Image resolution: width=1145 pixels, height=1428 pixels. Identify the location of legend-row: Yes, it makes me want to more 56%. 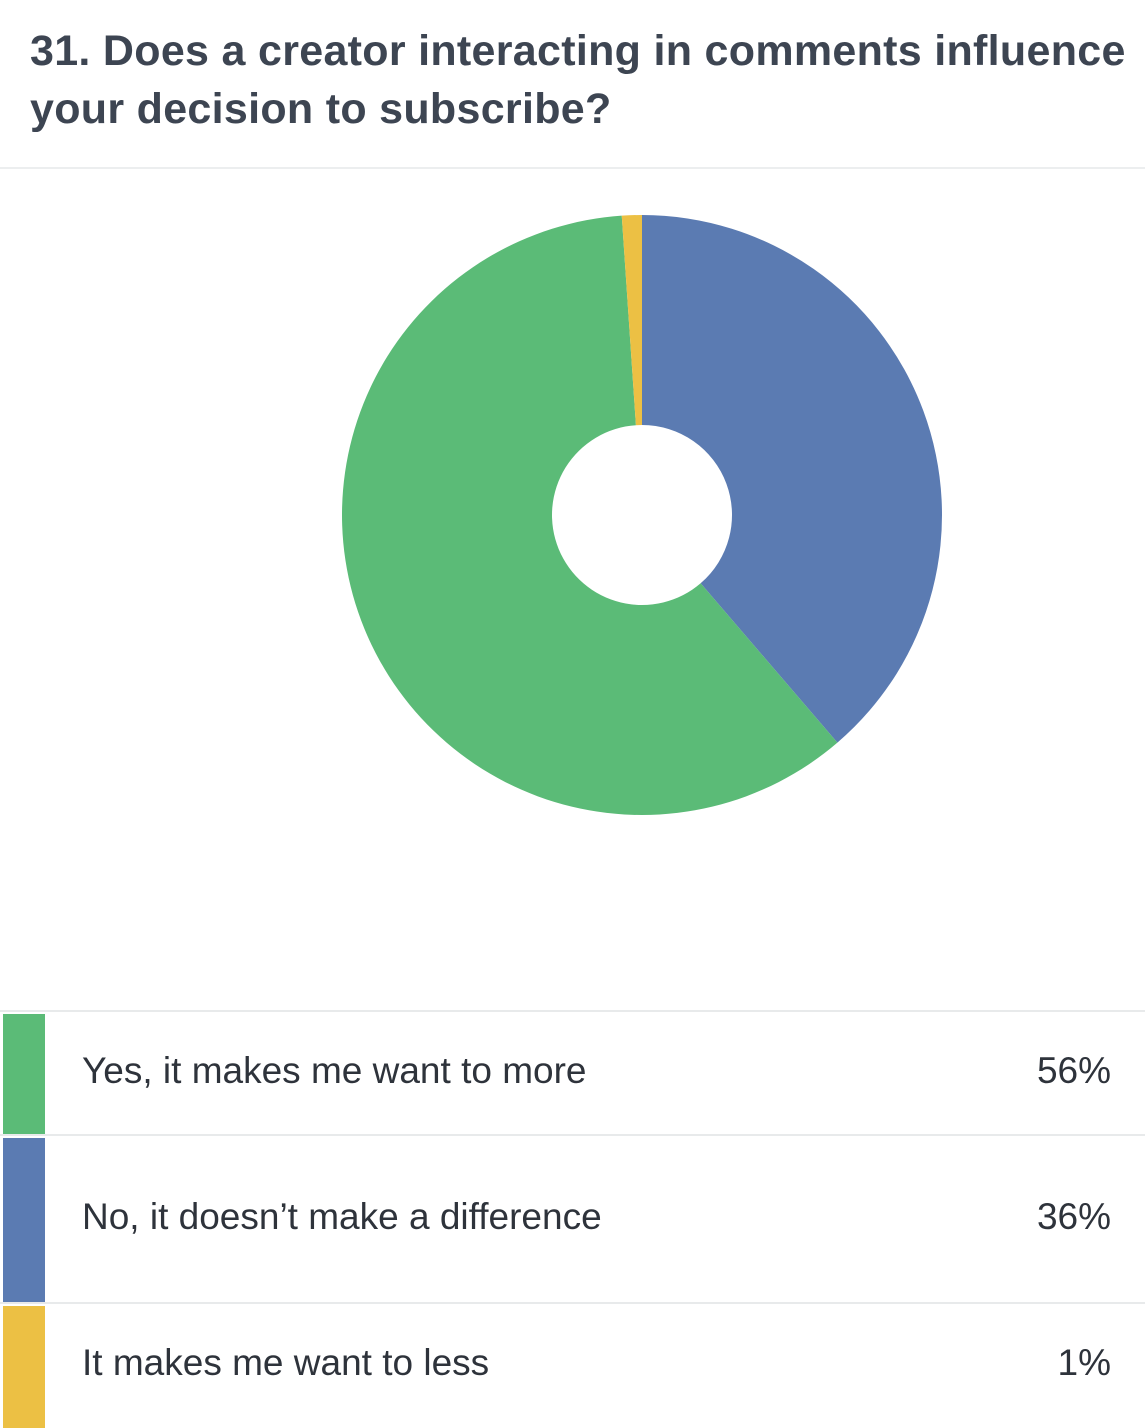
(572, 1073).